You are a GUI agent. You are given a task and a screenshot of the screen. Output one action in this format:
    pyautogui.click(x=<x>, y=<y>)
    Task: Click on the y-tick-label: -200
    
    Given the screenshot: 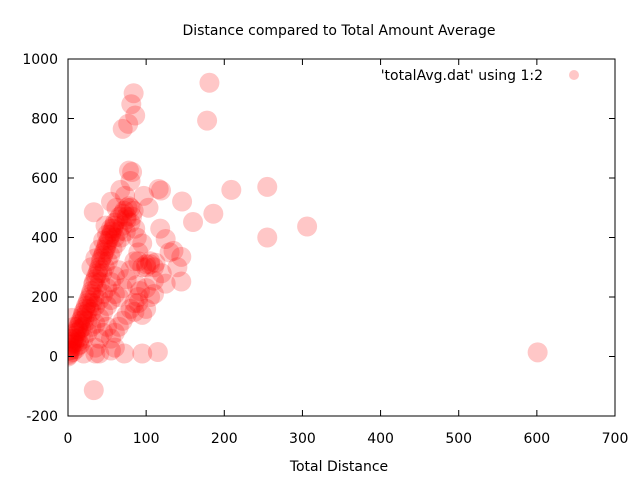 What is the action you would take?
    pyautogui.click(x=42, y=417)
    